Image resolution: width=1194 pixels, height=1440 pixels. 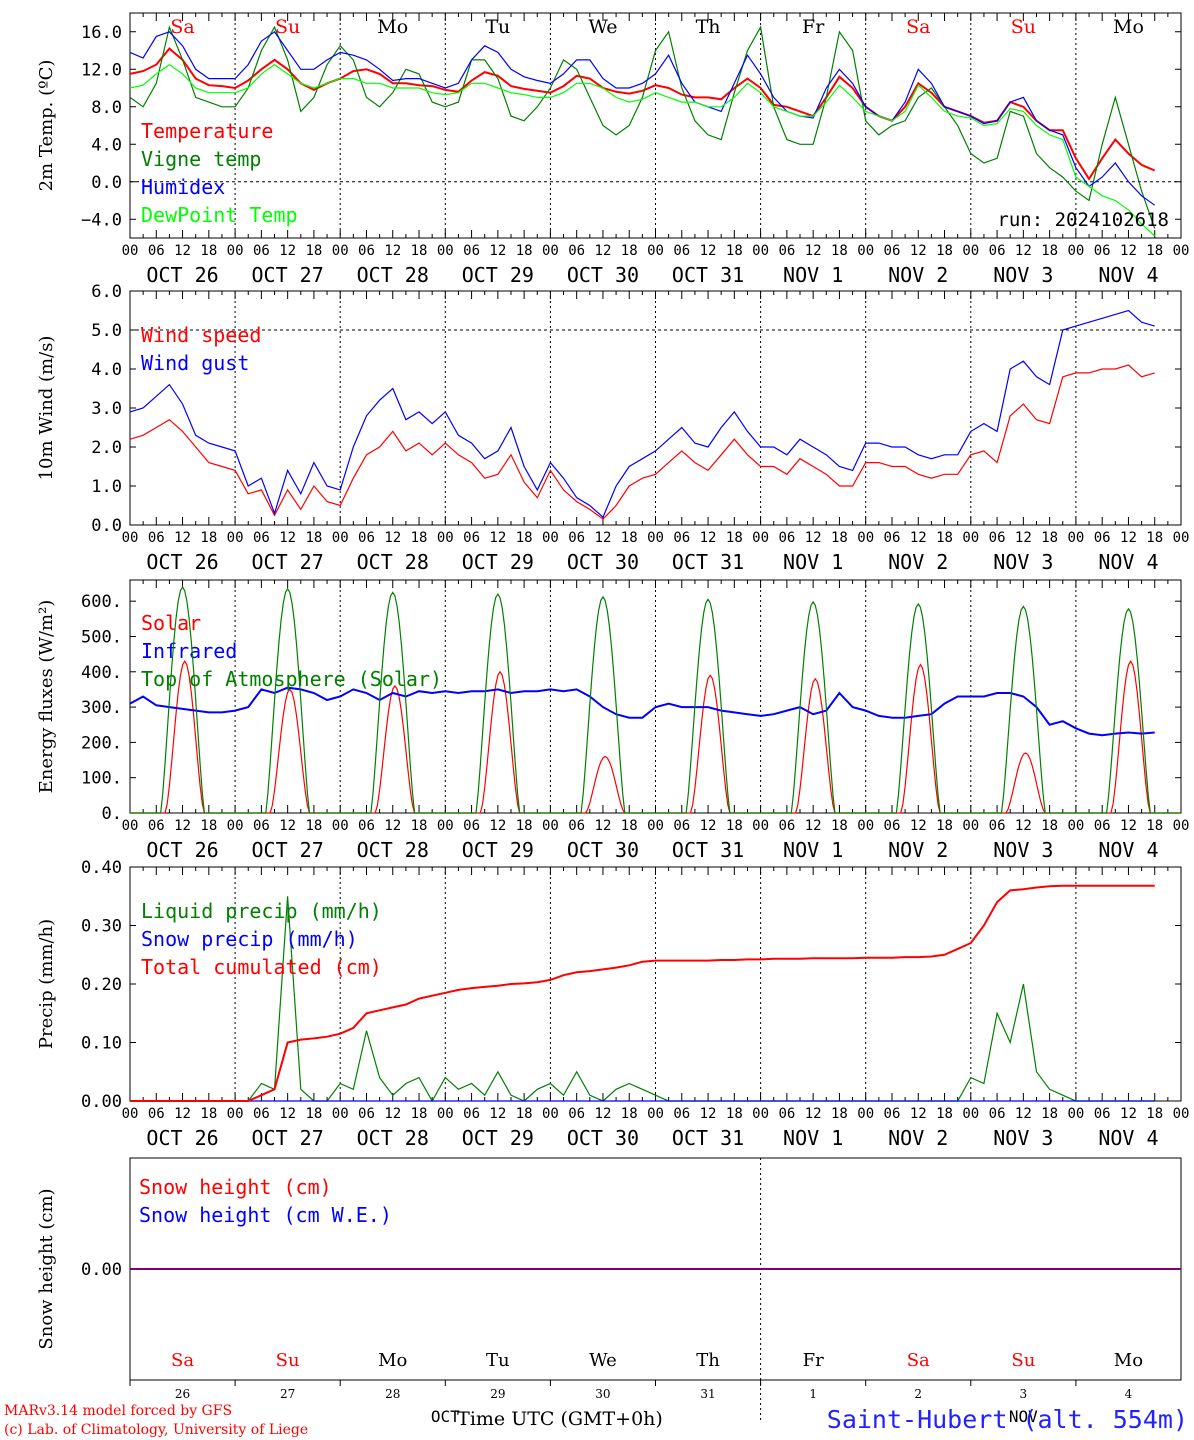 I want to click on y-tick-label: 2.0, so click(x=106, y=448).